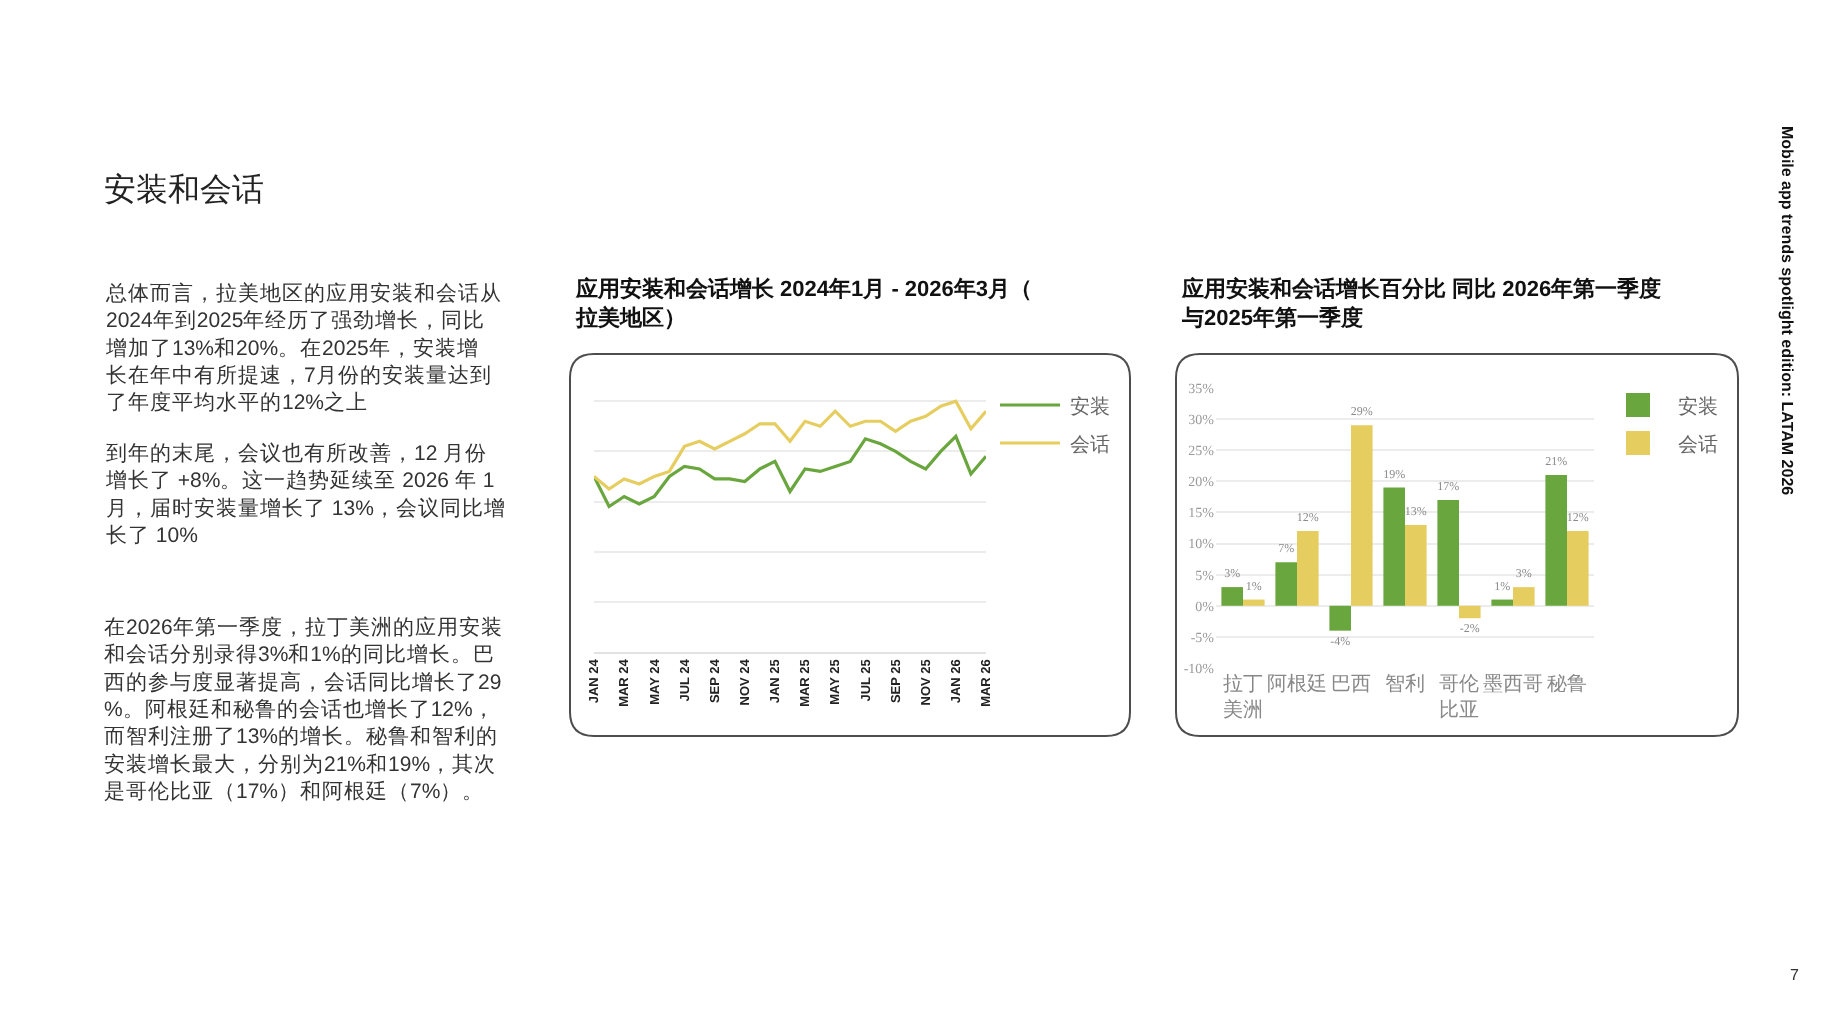 This screenshot has height=1036, width=1840. Describe the element at coordinates (1297, 684) in the screenshot. I see `x-tick-label: 阿根廷` at that location.